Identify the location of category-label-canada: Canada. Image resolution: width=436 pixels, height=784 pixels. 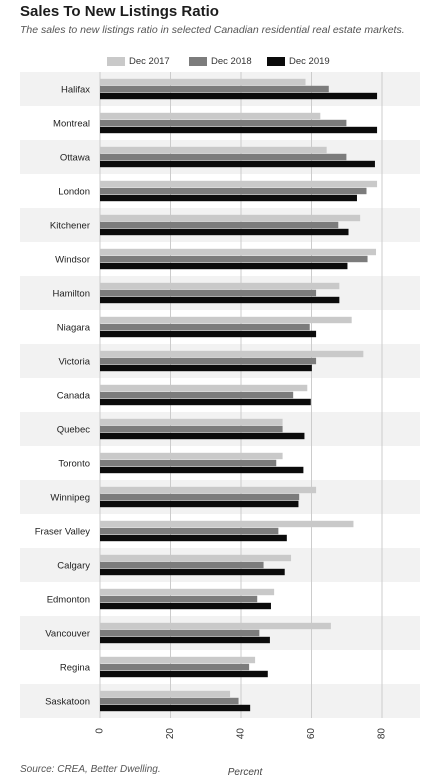
(74, 396).